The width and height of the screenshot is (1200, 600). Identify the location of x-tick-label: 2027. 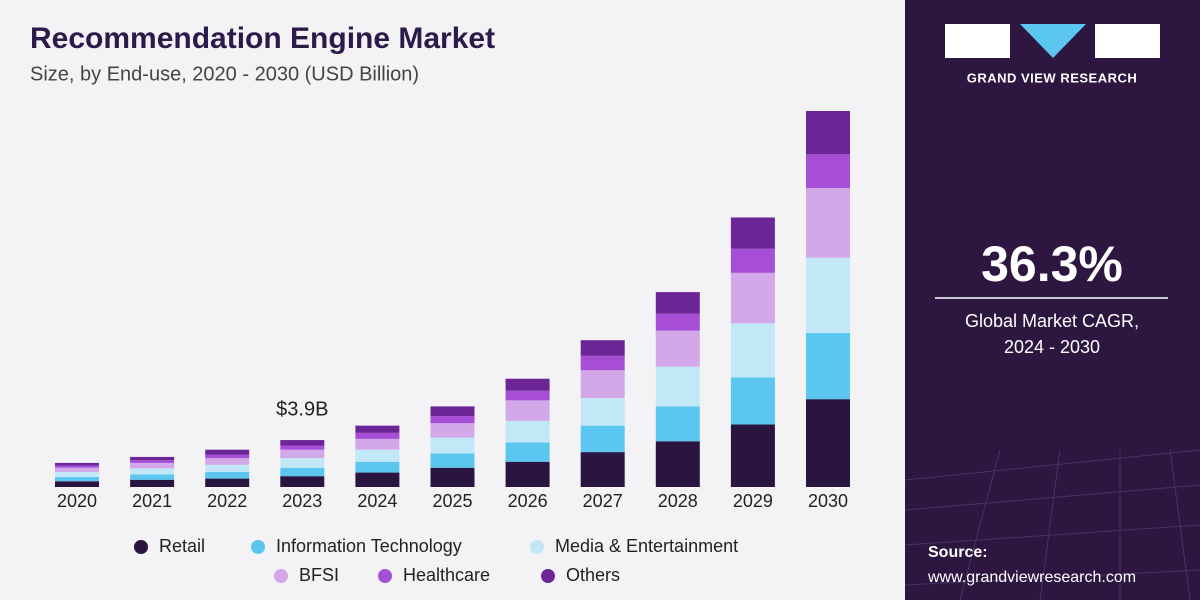
(603, 501).